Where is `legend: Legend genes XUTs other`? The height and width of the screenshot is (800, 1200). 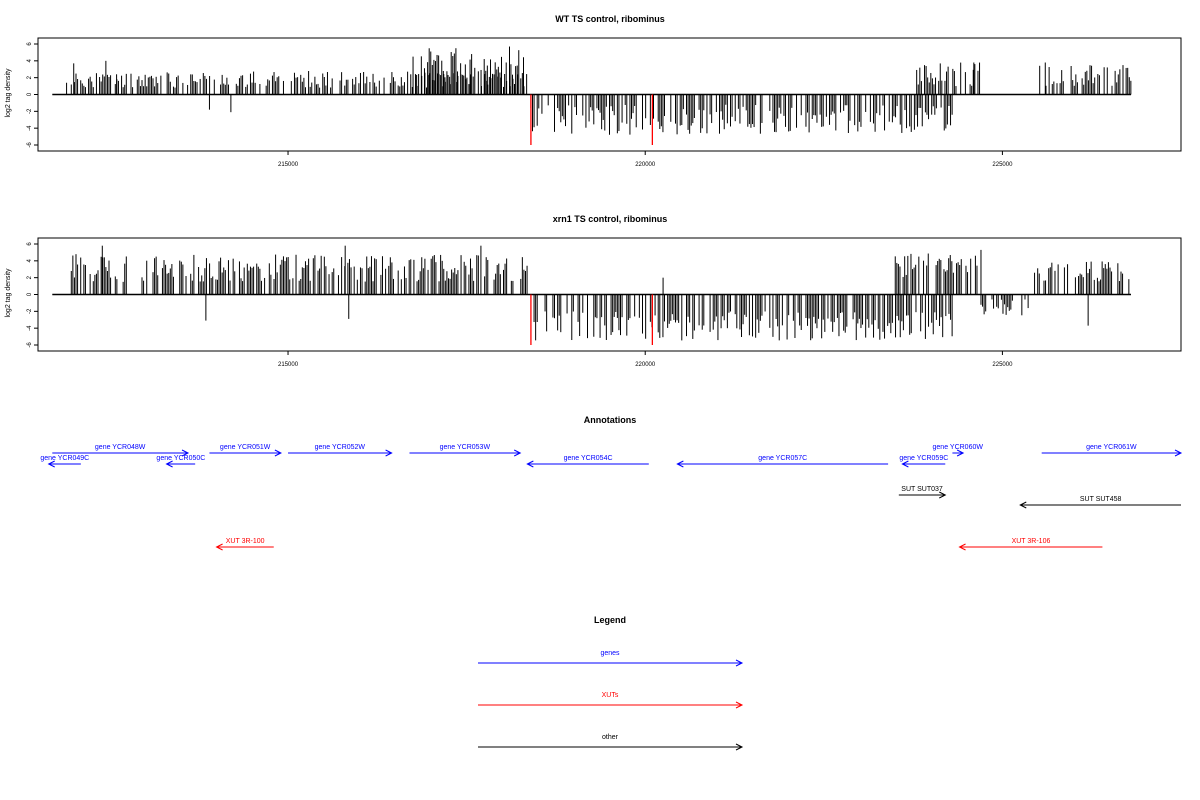
legend: Legend genes XUTs other is located at coordinates (611, 683).